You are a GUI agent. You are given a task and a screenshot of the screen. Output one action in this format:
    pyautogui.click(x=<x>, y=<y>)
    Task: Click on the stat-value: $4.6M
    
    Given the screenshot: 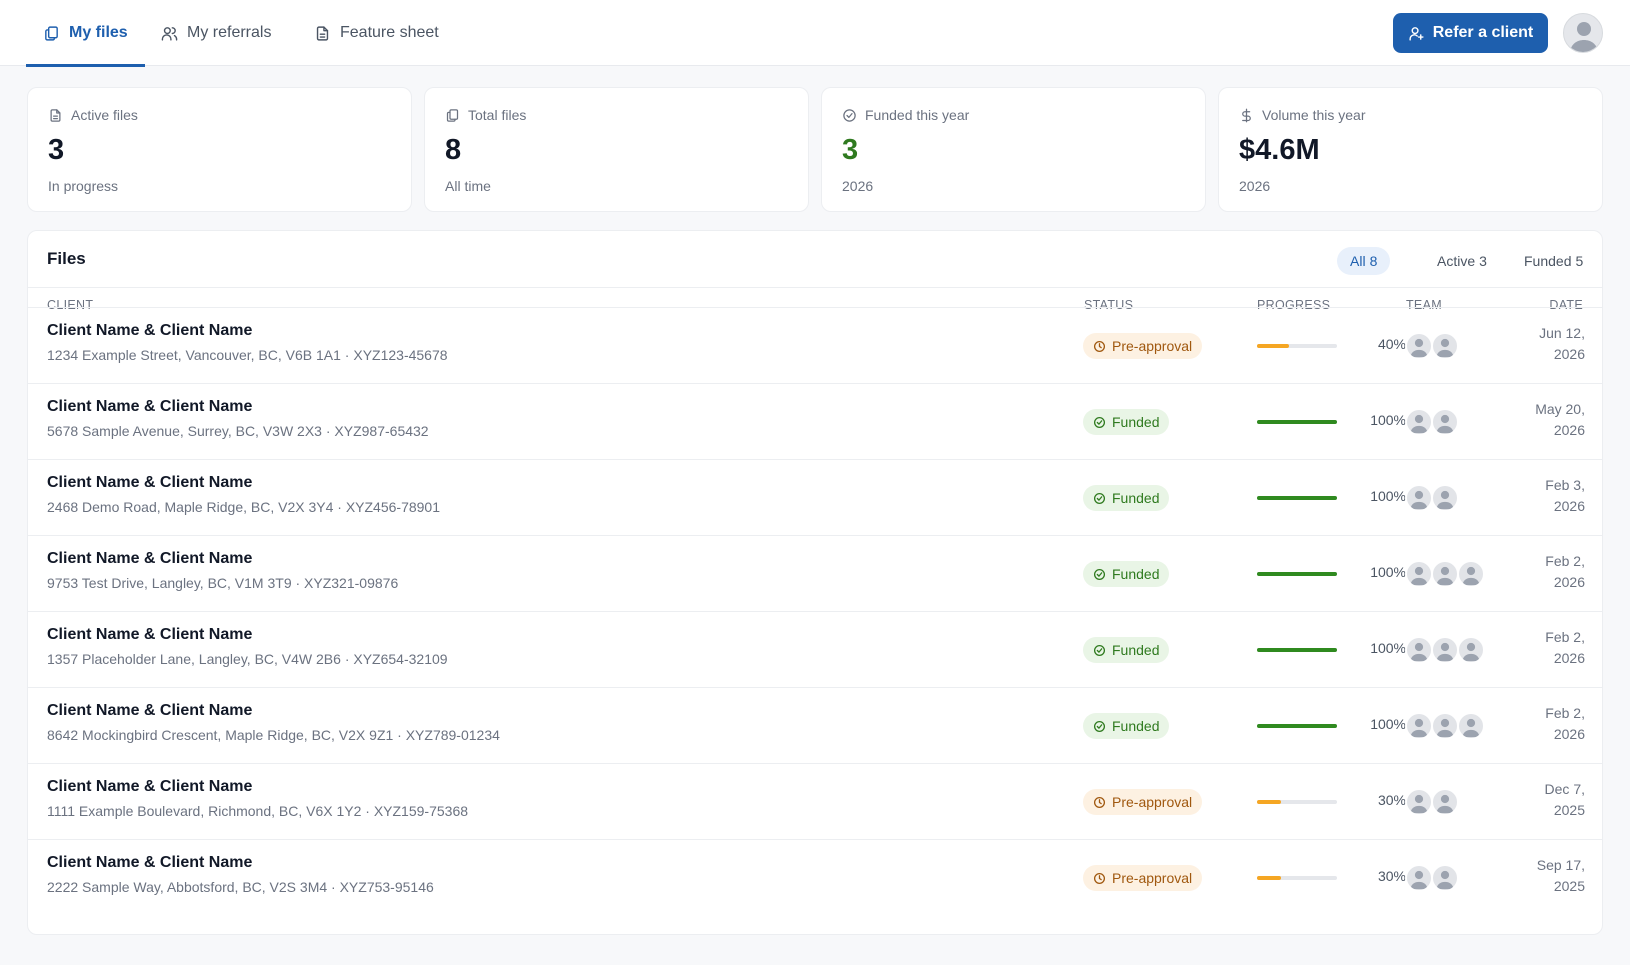 What is the action you would take?
    pyautogui.click(x=1279, y=150)
    